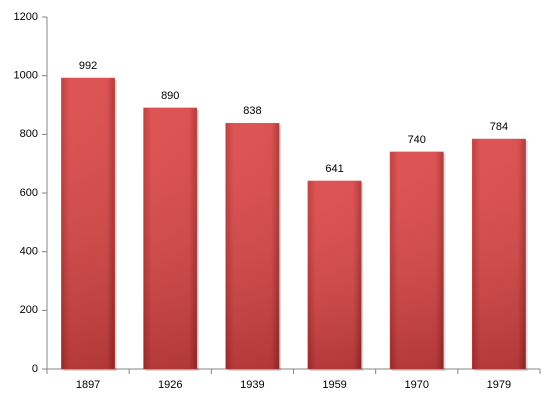 The height and width of the screenshot is (404, 550). I want to click on x-tick-label: 1970, so click(417, 385).